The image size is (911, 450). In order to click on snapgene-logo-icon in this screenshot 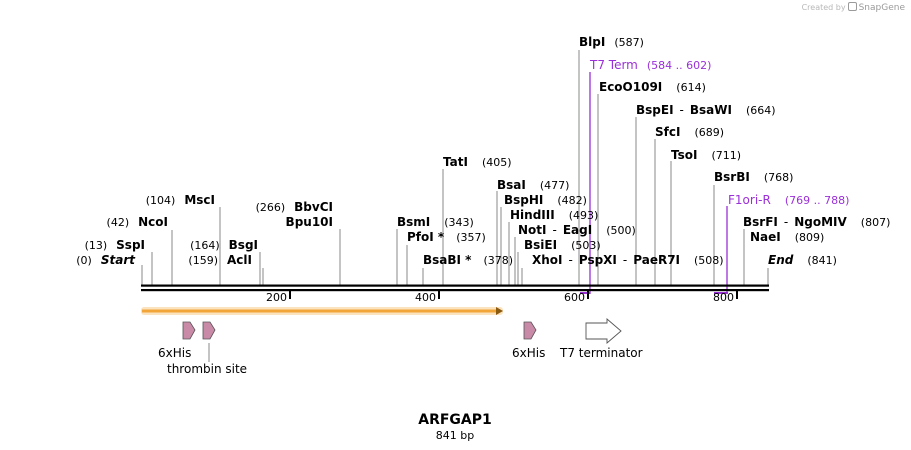, I will do `click(852, 6)`.